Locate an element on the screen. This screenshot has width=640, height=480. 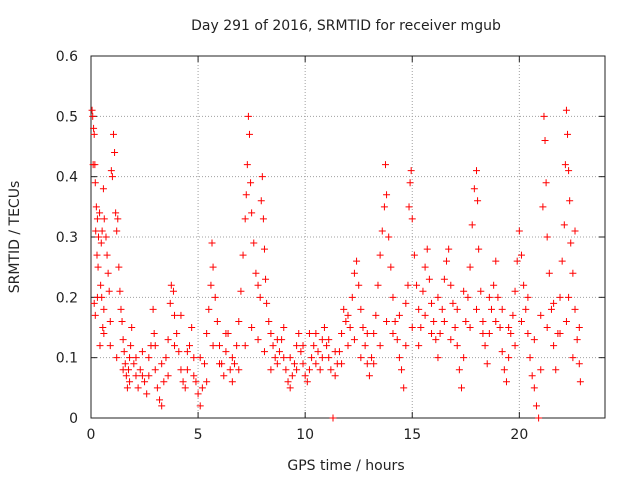
y-tick-label: 0.3 is located at coordinates (67, 238).